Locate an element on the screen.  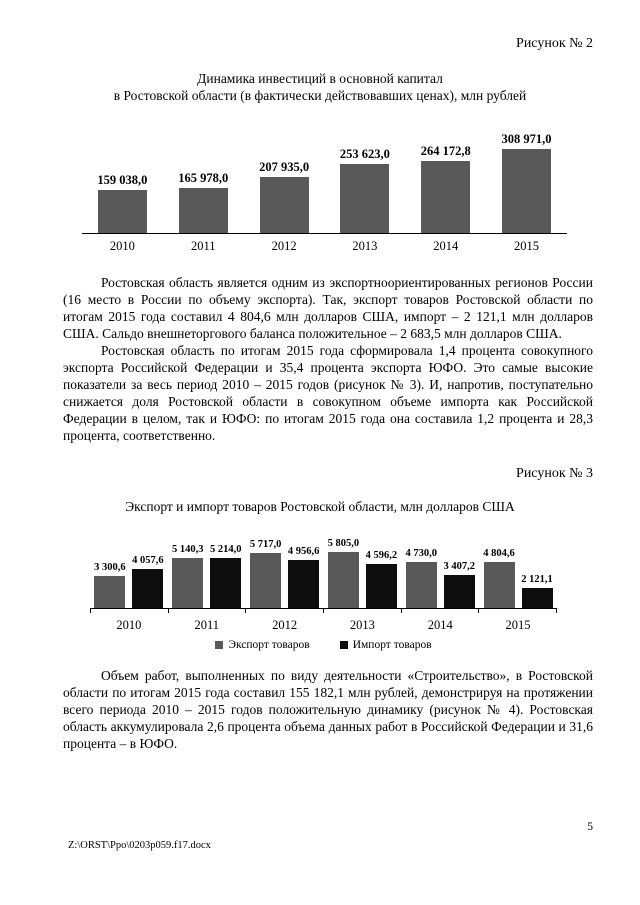
chart-bar-cell: 4 596,2 is located at coordinates (381, 579).